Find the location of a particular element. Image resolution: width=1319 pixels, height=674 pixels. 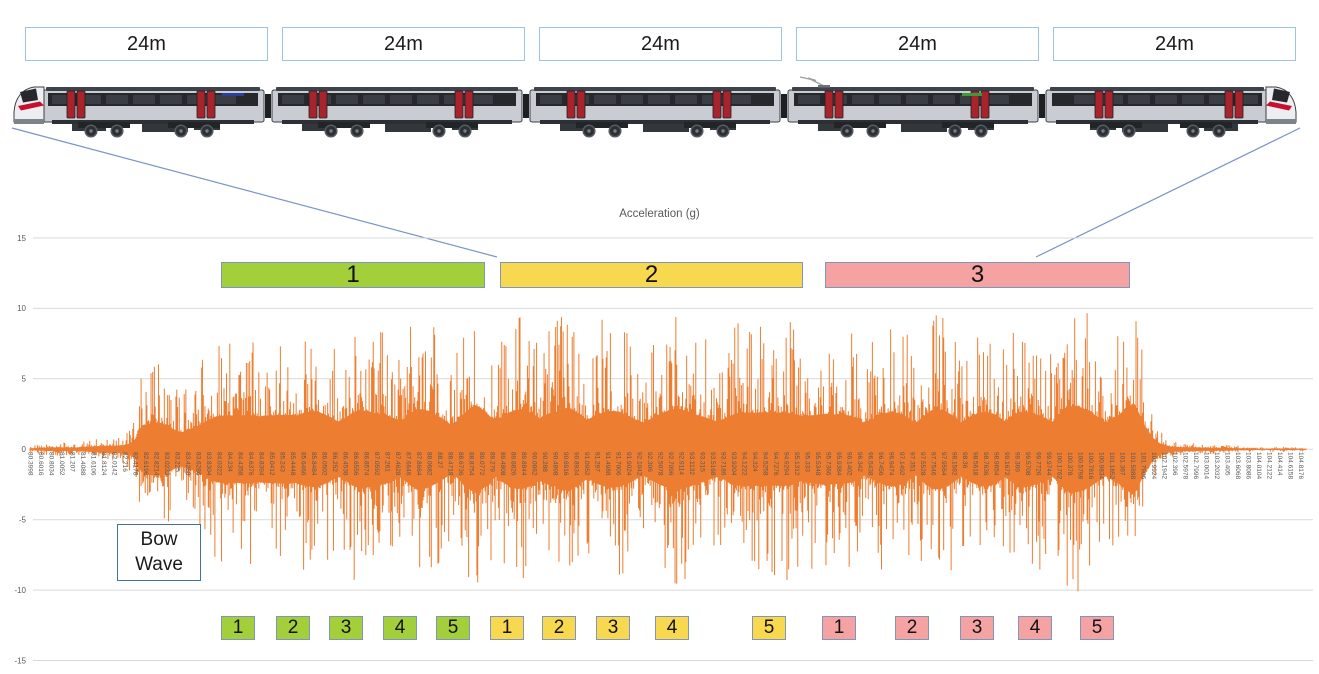

svg-text: 85.8484 is located at coordinates (313, 464).